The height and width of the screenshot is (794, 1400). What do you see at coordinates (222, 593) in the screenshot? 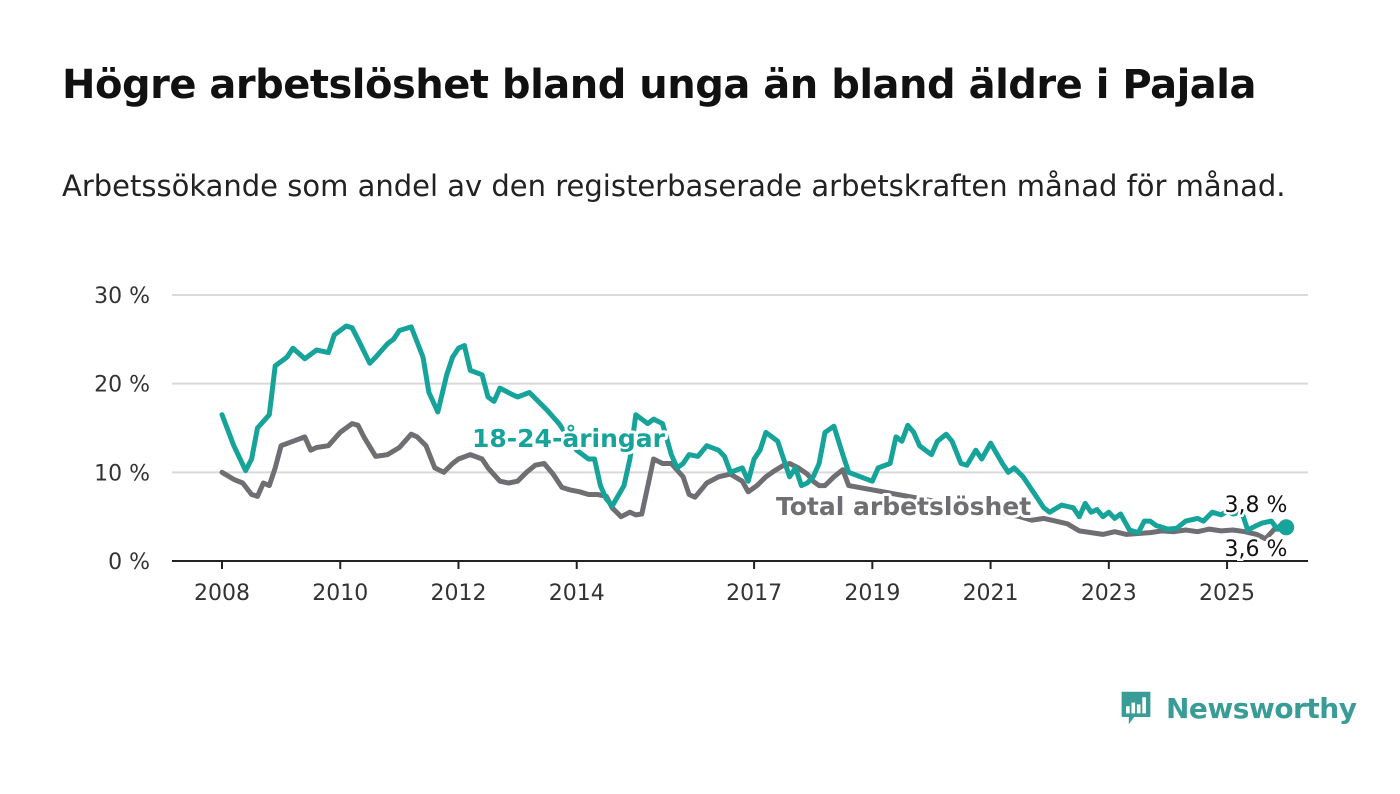
I see `x-tick-label: 2008` at bounding box center [222, 593].